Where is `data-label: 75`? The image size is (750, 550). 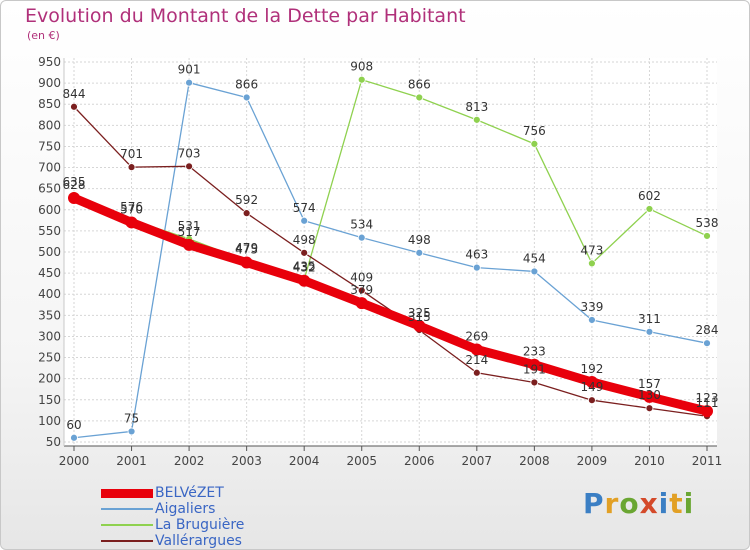
data-label: 75 is located at coordinates (131, 418).